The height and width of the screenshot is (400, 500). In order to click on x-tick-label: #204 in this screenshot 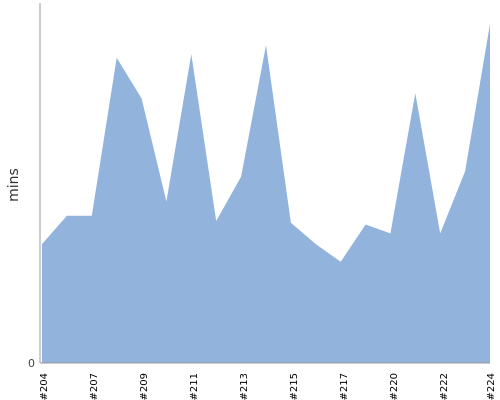, I will do `click(44, 386)`.